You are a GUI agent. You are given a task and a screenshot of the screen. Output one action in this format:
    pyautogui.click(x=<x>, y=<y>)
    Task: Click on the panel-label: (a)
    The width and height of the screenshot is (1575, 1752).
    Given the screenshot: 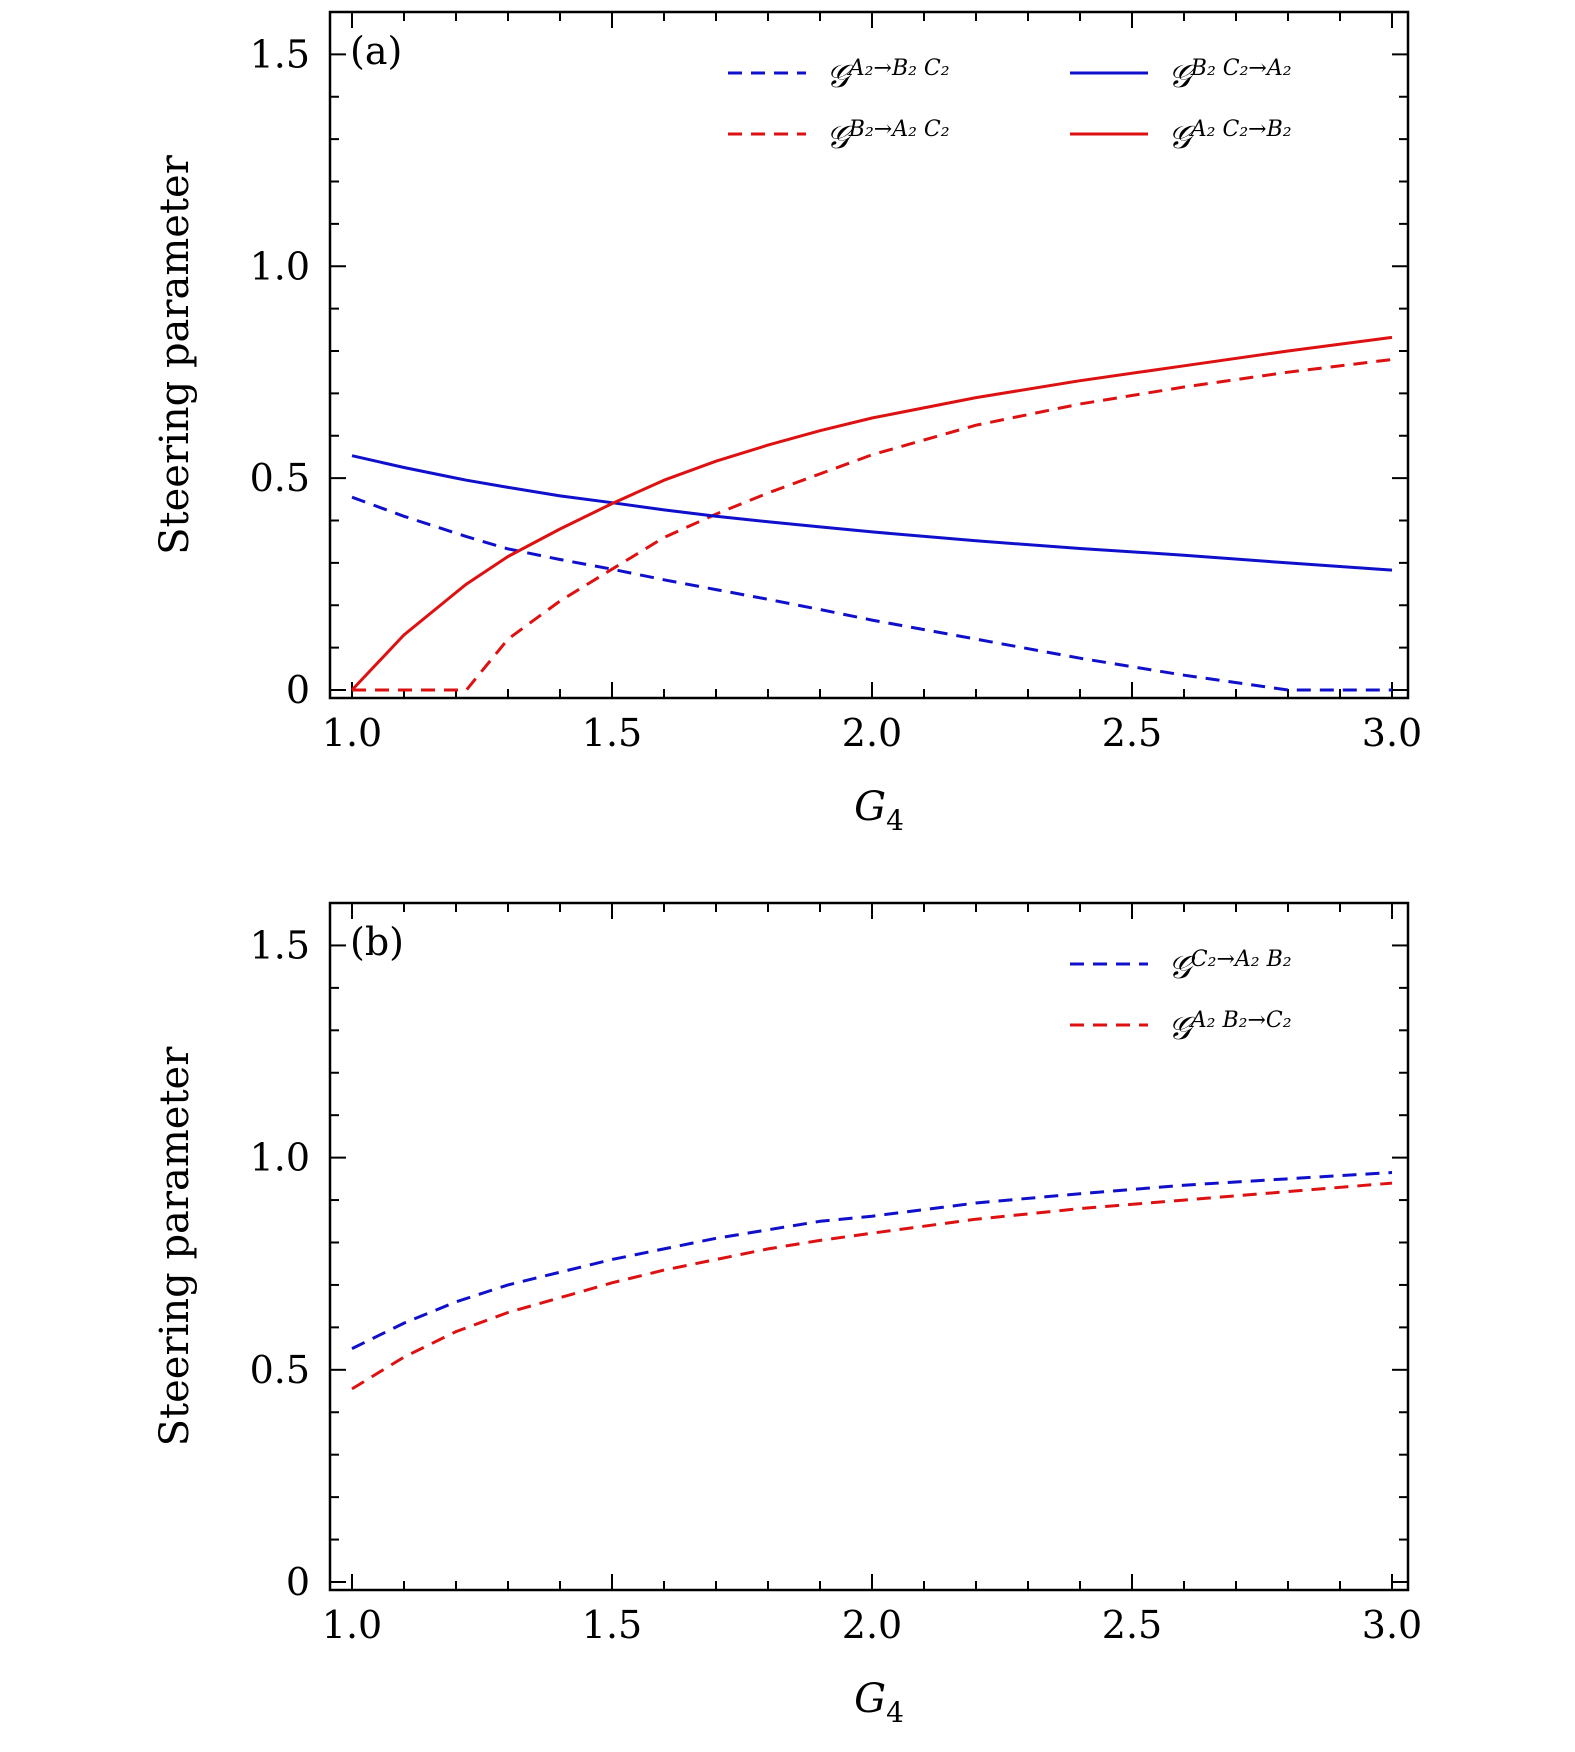 What is the action you would take?
    pyautogui.click(x=376, y=51)
    